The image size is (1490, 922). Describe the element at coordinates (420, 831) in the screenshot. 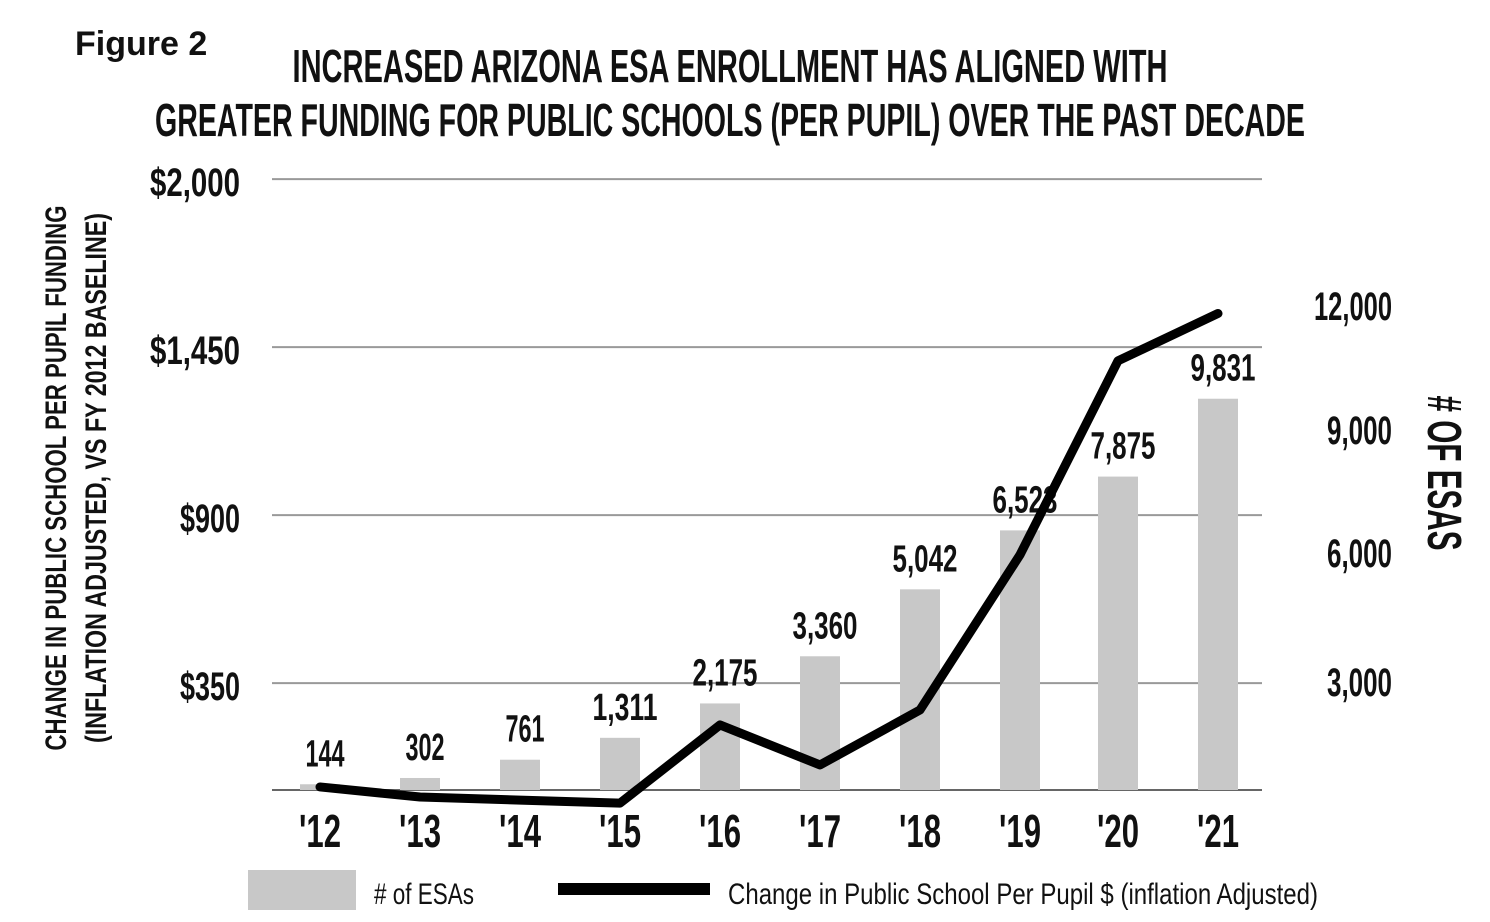

I see `x-tick: '13` at that location.